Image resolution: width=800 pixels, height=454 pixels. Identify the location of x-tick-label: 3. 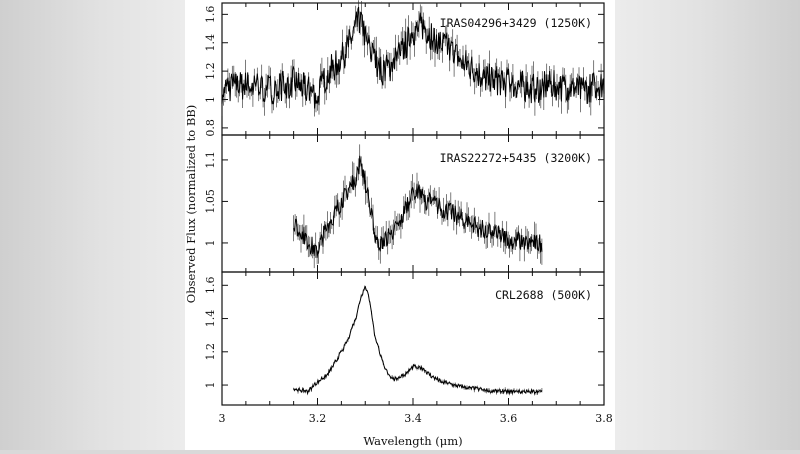
(222, 418).